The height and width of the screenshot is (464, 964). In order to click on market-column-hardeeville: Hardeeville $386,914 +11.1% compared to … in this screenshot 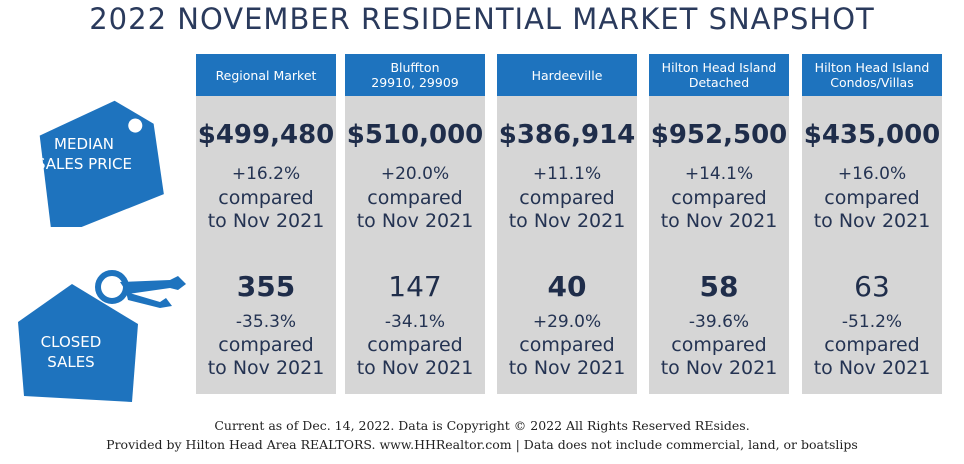, I will do `click(567, 224)`.